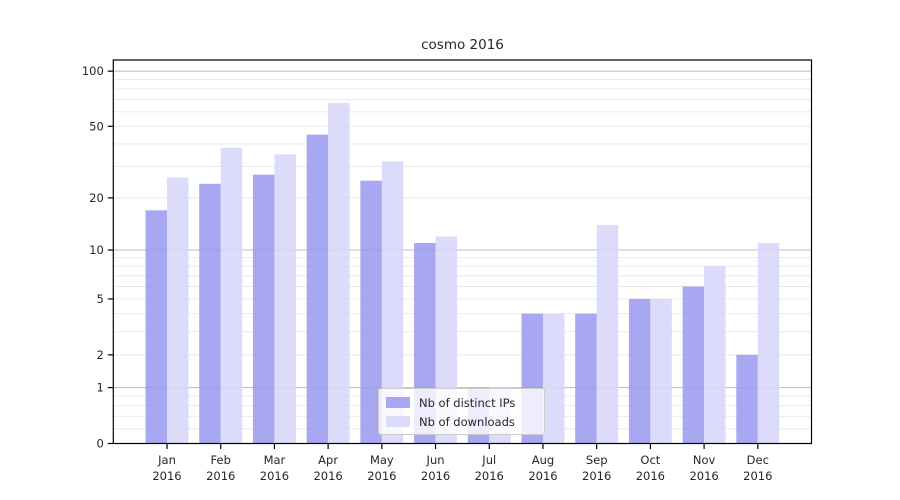 This screenshot has width=900, height=500. Describe the element at coordinates (650, 476) in the screenshot. I see `x-tick-year-oct: 2016` at that location.